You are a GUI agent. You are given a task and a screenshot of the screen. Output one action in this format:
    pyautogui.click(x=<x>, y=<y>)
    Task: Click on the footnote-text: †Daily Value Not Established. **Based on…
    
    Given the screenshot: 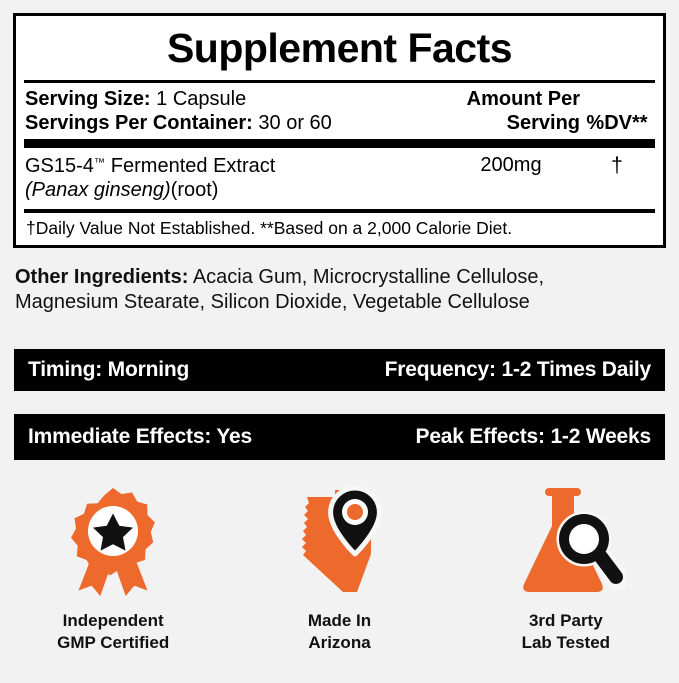 What is the action you would take?
    pyautogui.click(x=269, y=228)
    